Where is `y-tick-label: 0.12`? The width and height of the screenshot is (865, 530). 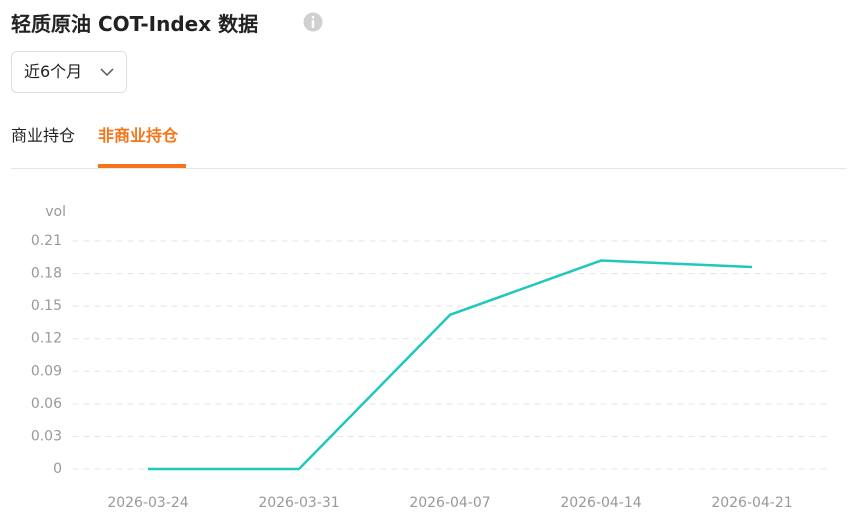
y-tick-label: 0.12 is located at coordinates (46, 339).